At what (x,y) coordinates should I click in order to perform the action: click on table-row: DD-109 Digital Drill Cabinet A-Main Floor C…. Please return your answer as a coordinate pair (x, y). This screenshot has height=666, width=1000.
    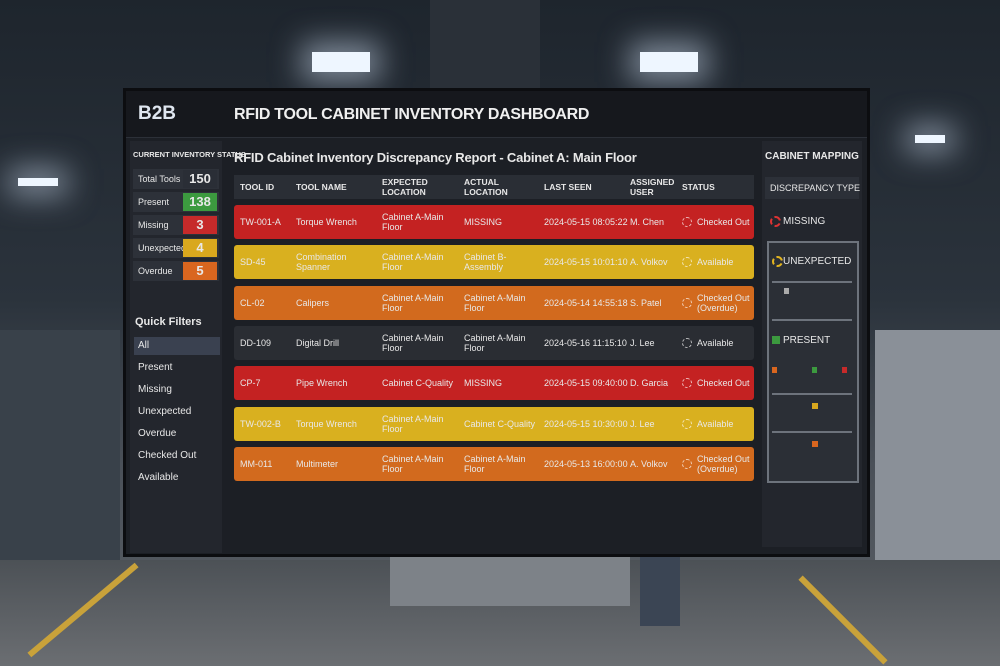
    Looking at the image, I should click on (494, 342).